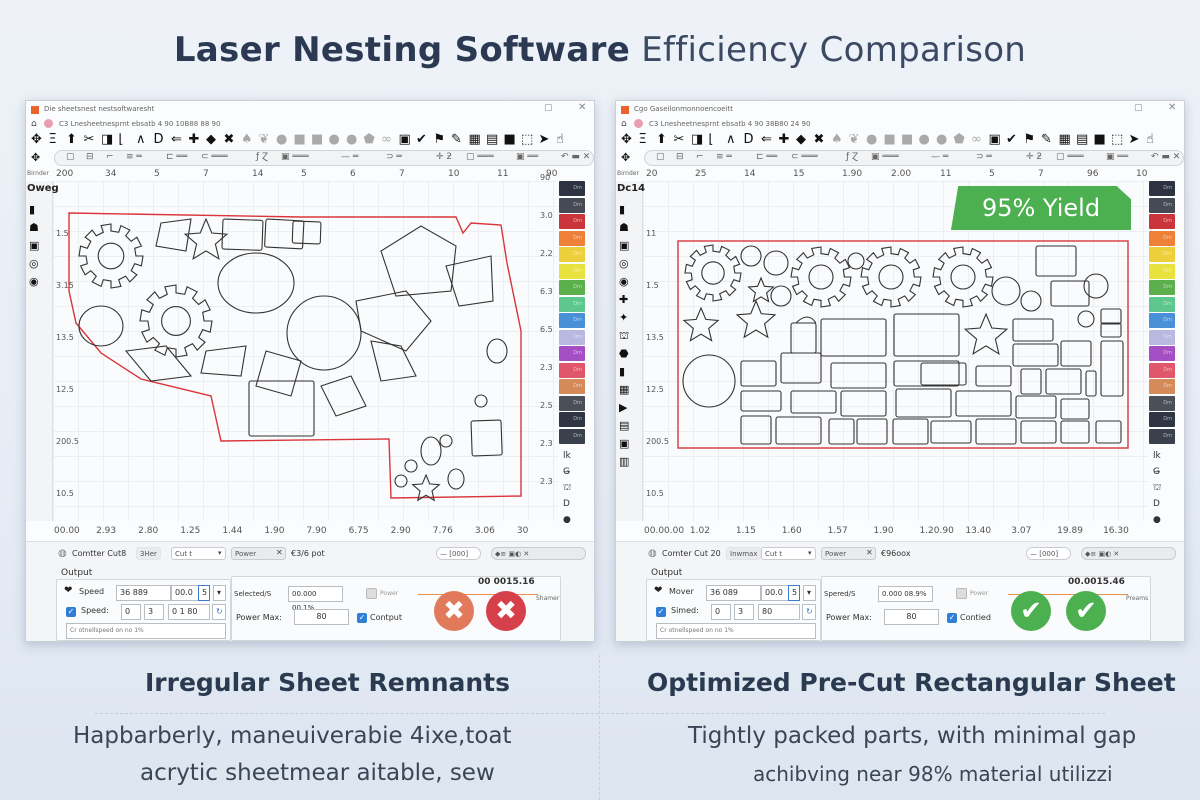 This screenshot has height=800, width=1200. What do you see at coordinates (622, 371) in the screenshot?
I see `palette-tool-icon: ▮` at bounding box center [622, 371].